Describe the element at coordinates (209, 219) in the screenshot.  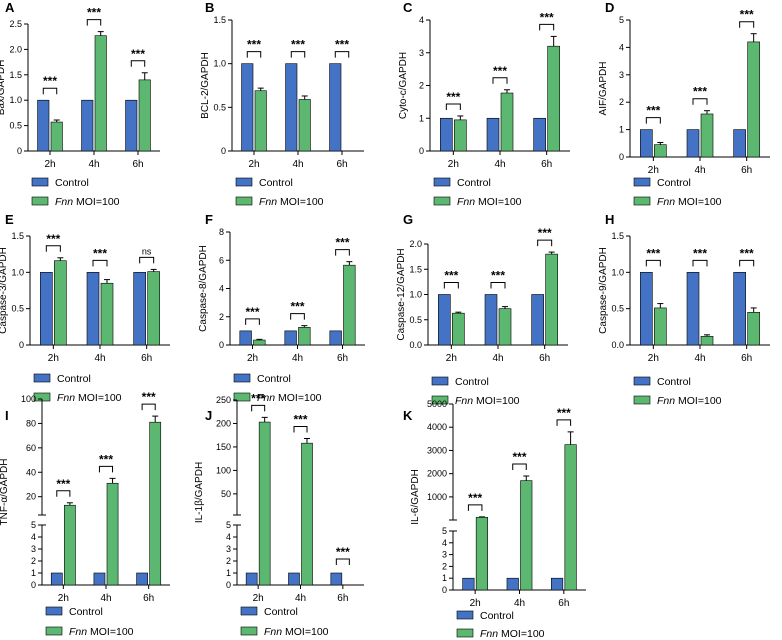
I see `panel-letter: F` at that location.